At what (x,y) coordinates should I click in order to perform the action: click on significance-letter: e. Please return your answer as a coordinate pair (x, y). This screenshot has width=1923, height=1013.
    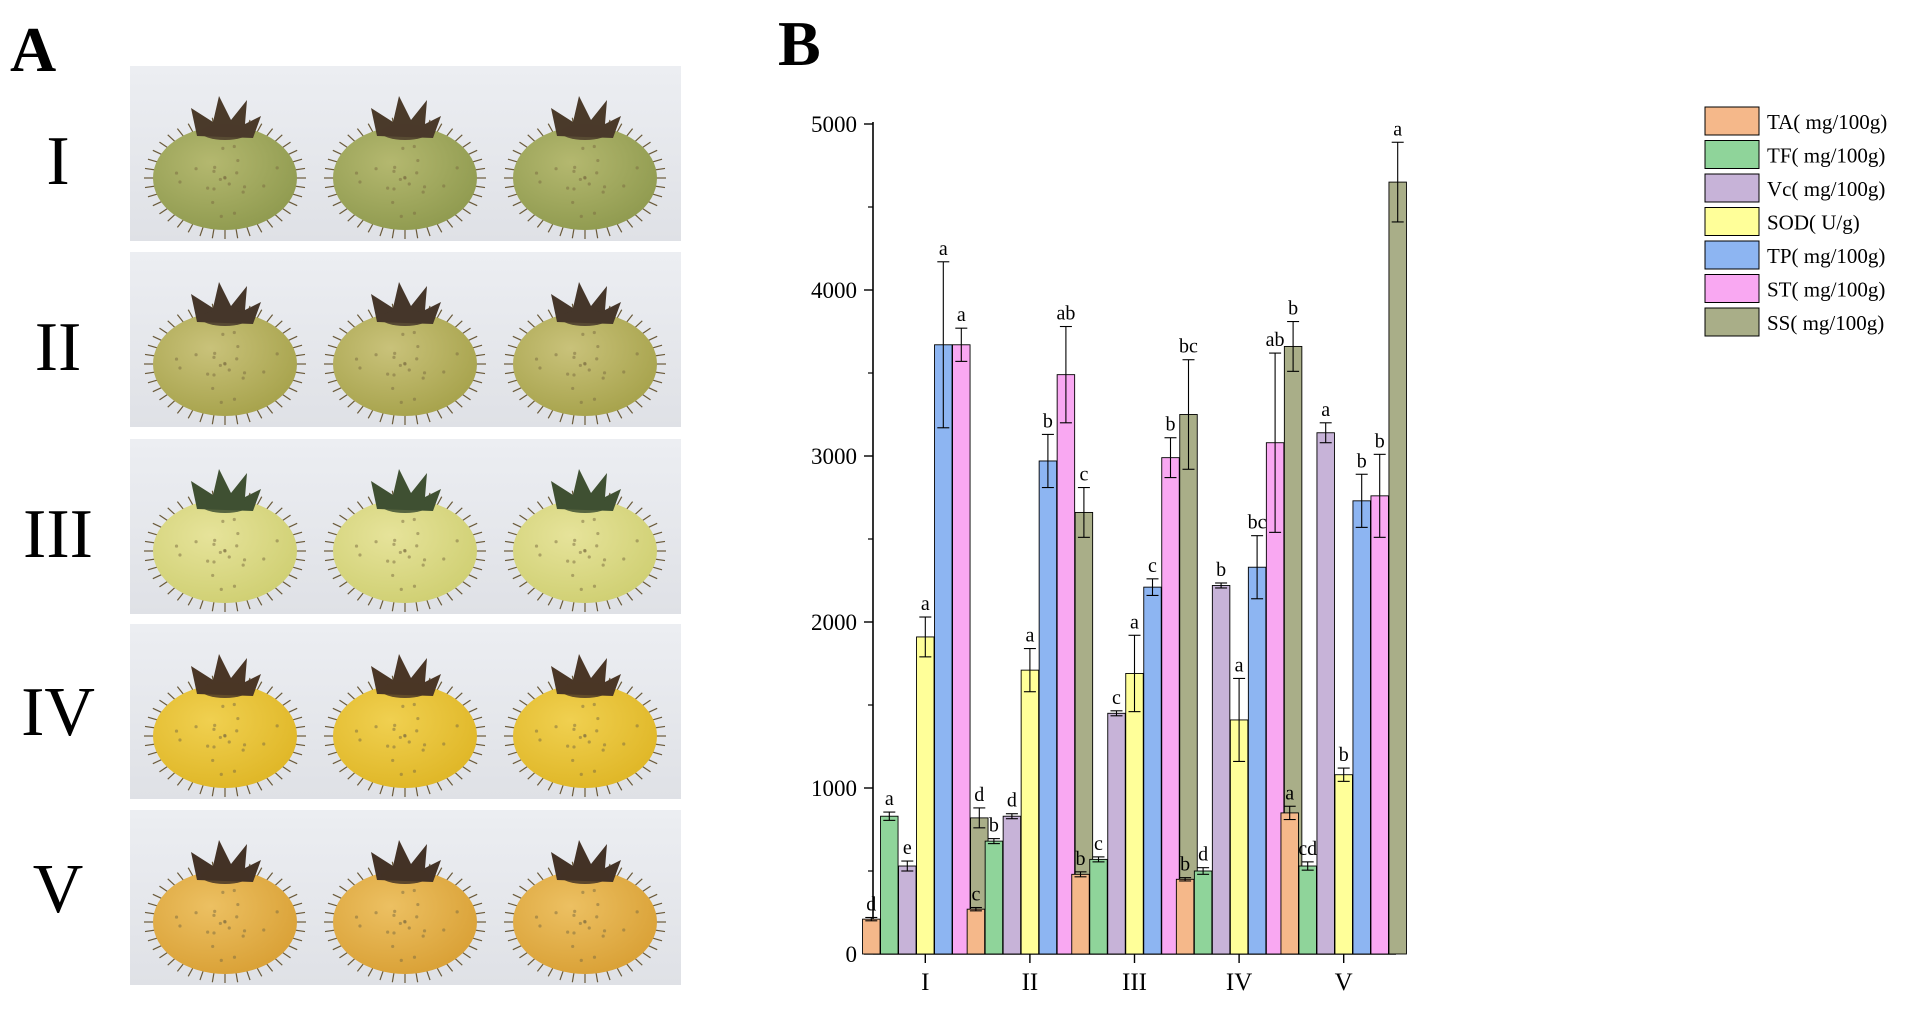
    Looking at the image, I should click on (907, 848).